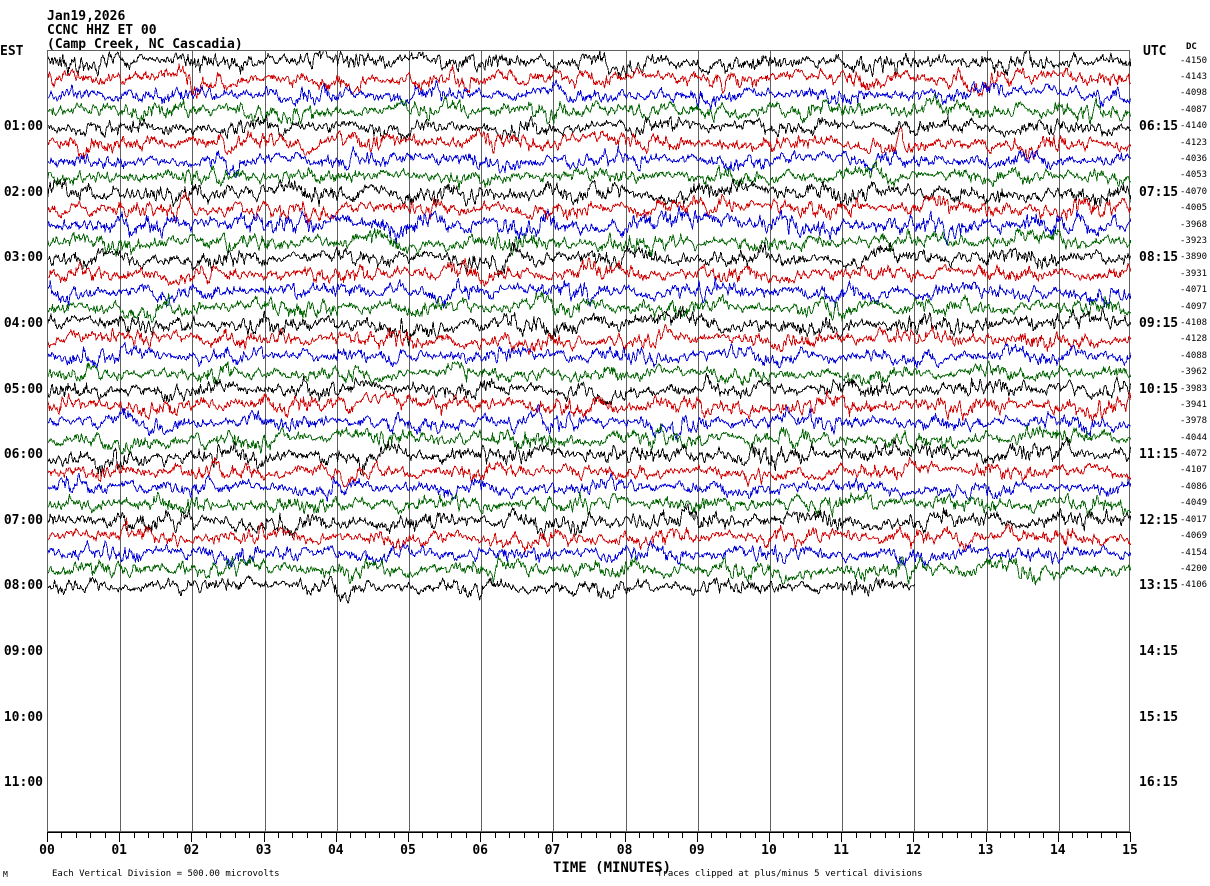 Image resolution: width=1210 pixels, height=886 pixels. Describe the element at coordinates (913, 850) in the screenshot. I see `xlabel-minute-12: 12` at that location.